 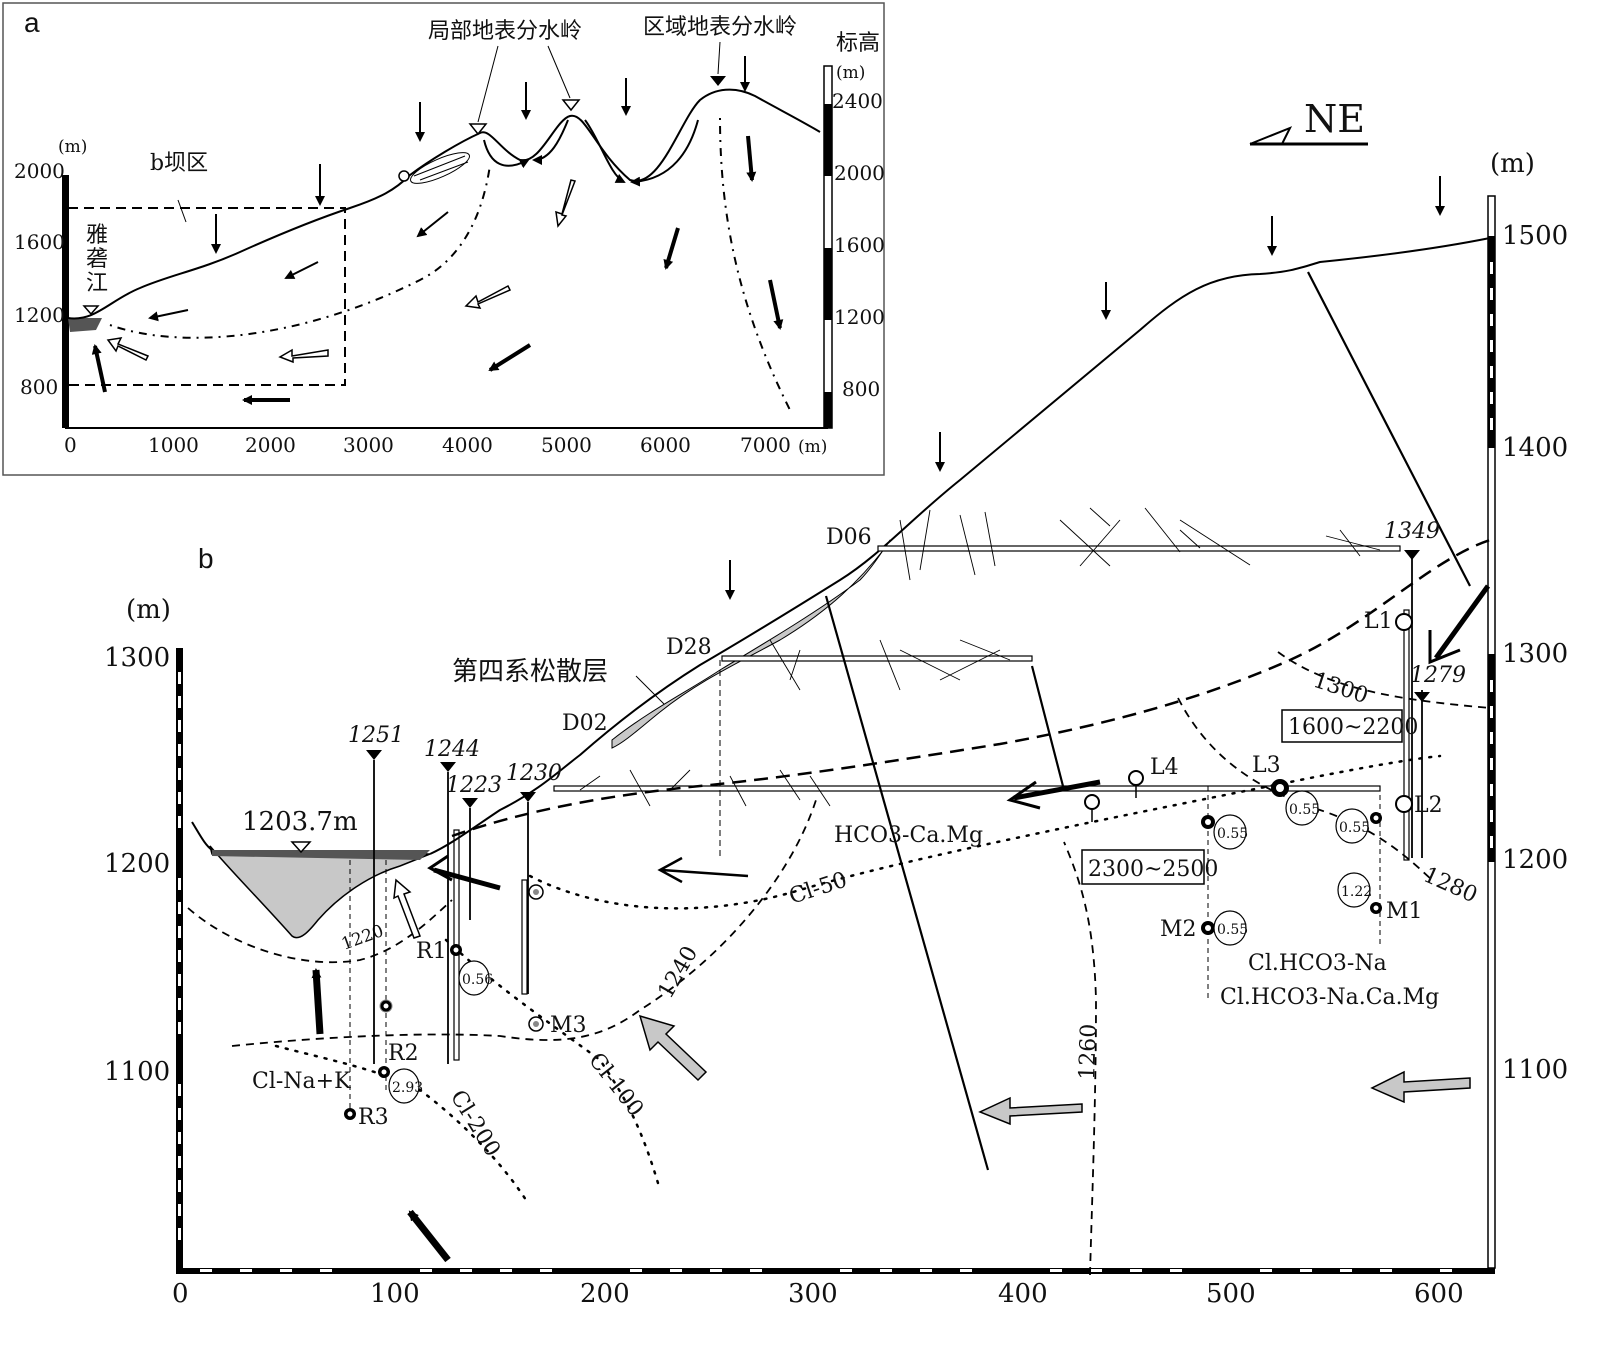 I want to click on panel-a-ylabel-right: 标高, so click(x=858, y=43).